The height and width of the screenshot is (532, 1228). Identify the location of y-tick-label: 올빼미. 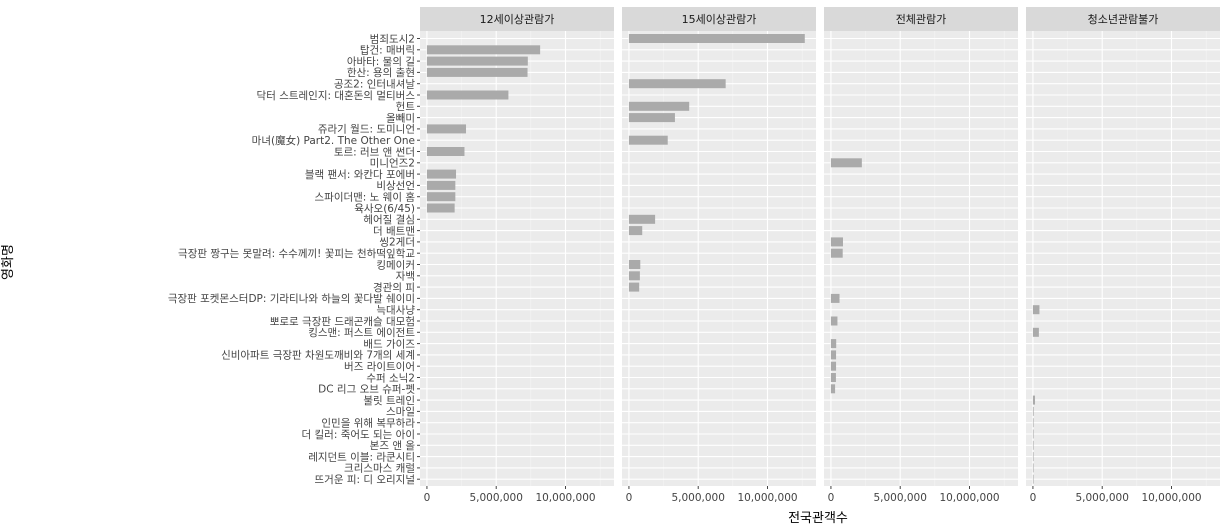
(400, 118).